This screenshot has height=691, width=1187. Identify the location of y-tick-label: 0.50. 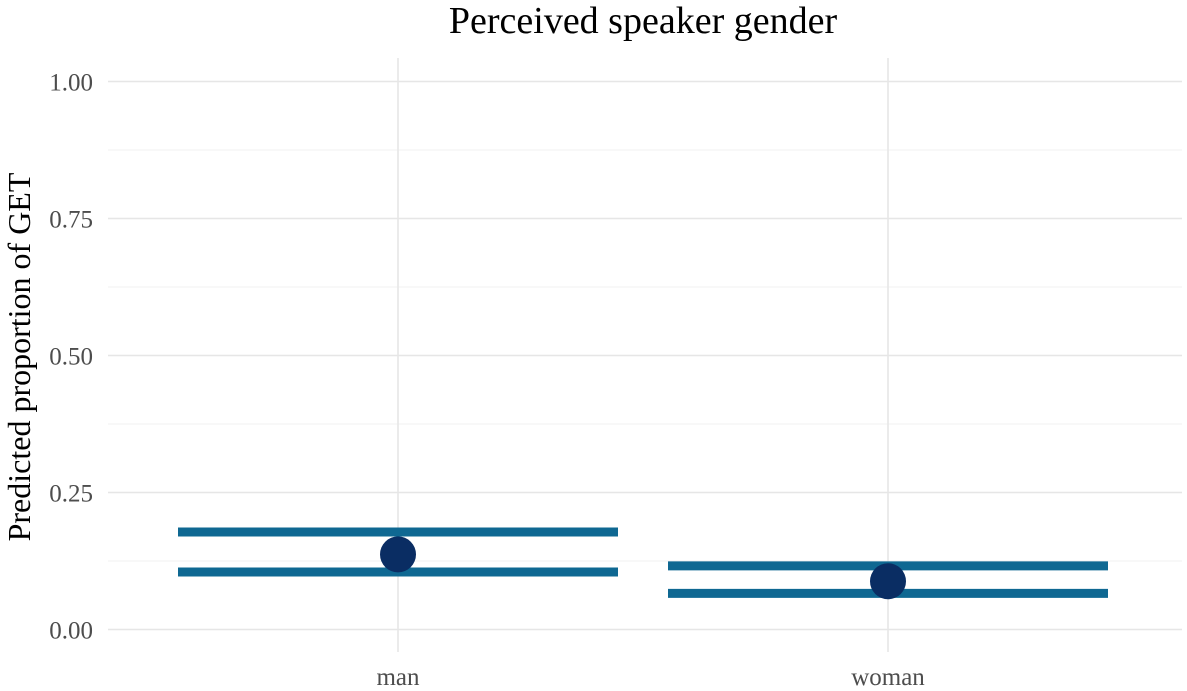
(71, 357).